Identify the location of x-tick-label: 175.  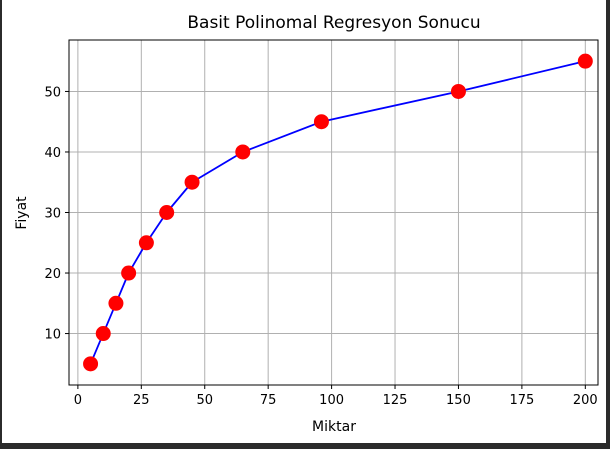
(521, 400).